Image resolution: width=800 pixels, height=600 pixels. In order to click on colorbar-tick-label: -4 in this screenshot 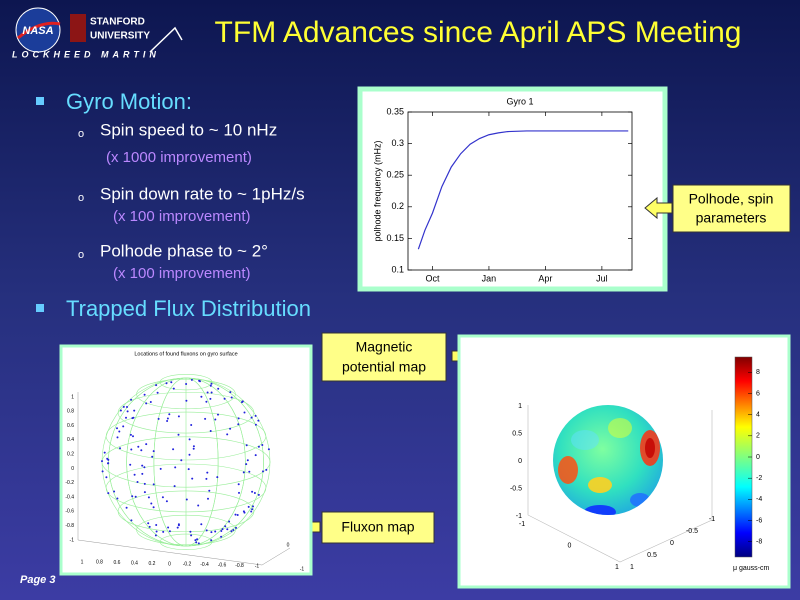, I will do `click(759, 499)`.